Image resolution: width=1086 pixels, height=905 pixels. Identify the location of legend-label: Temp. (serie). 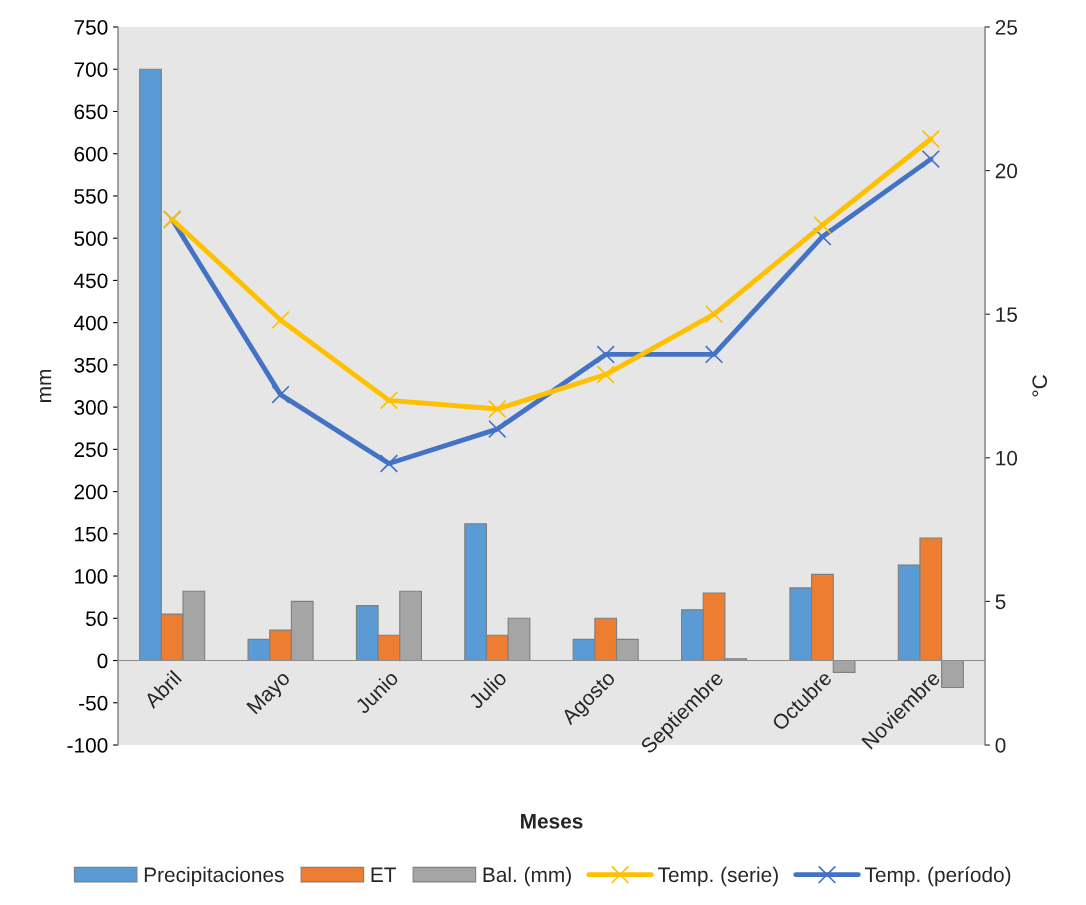
(718, 876).